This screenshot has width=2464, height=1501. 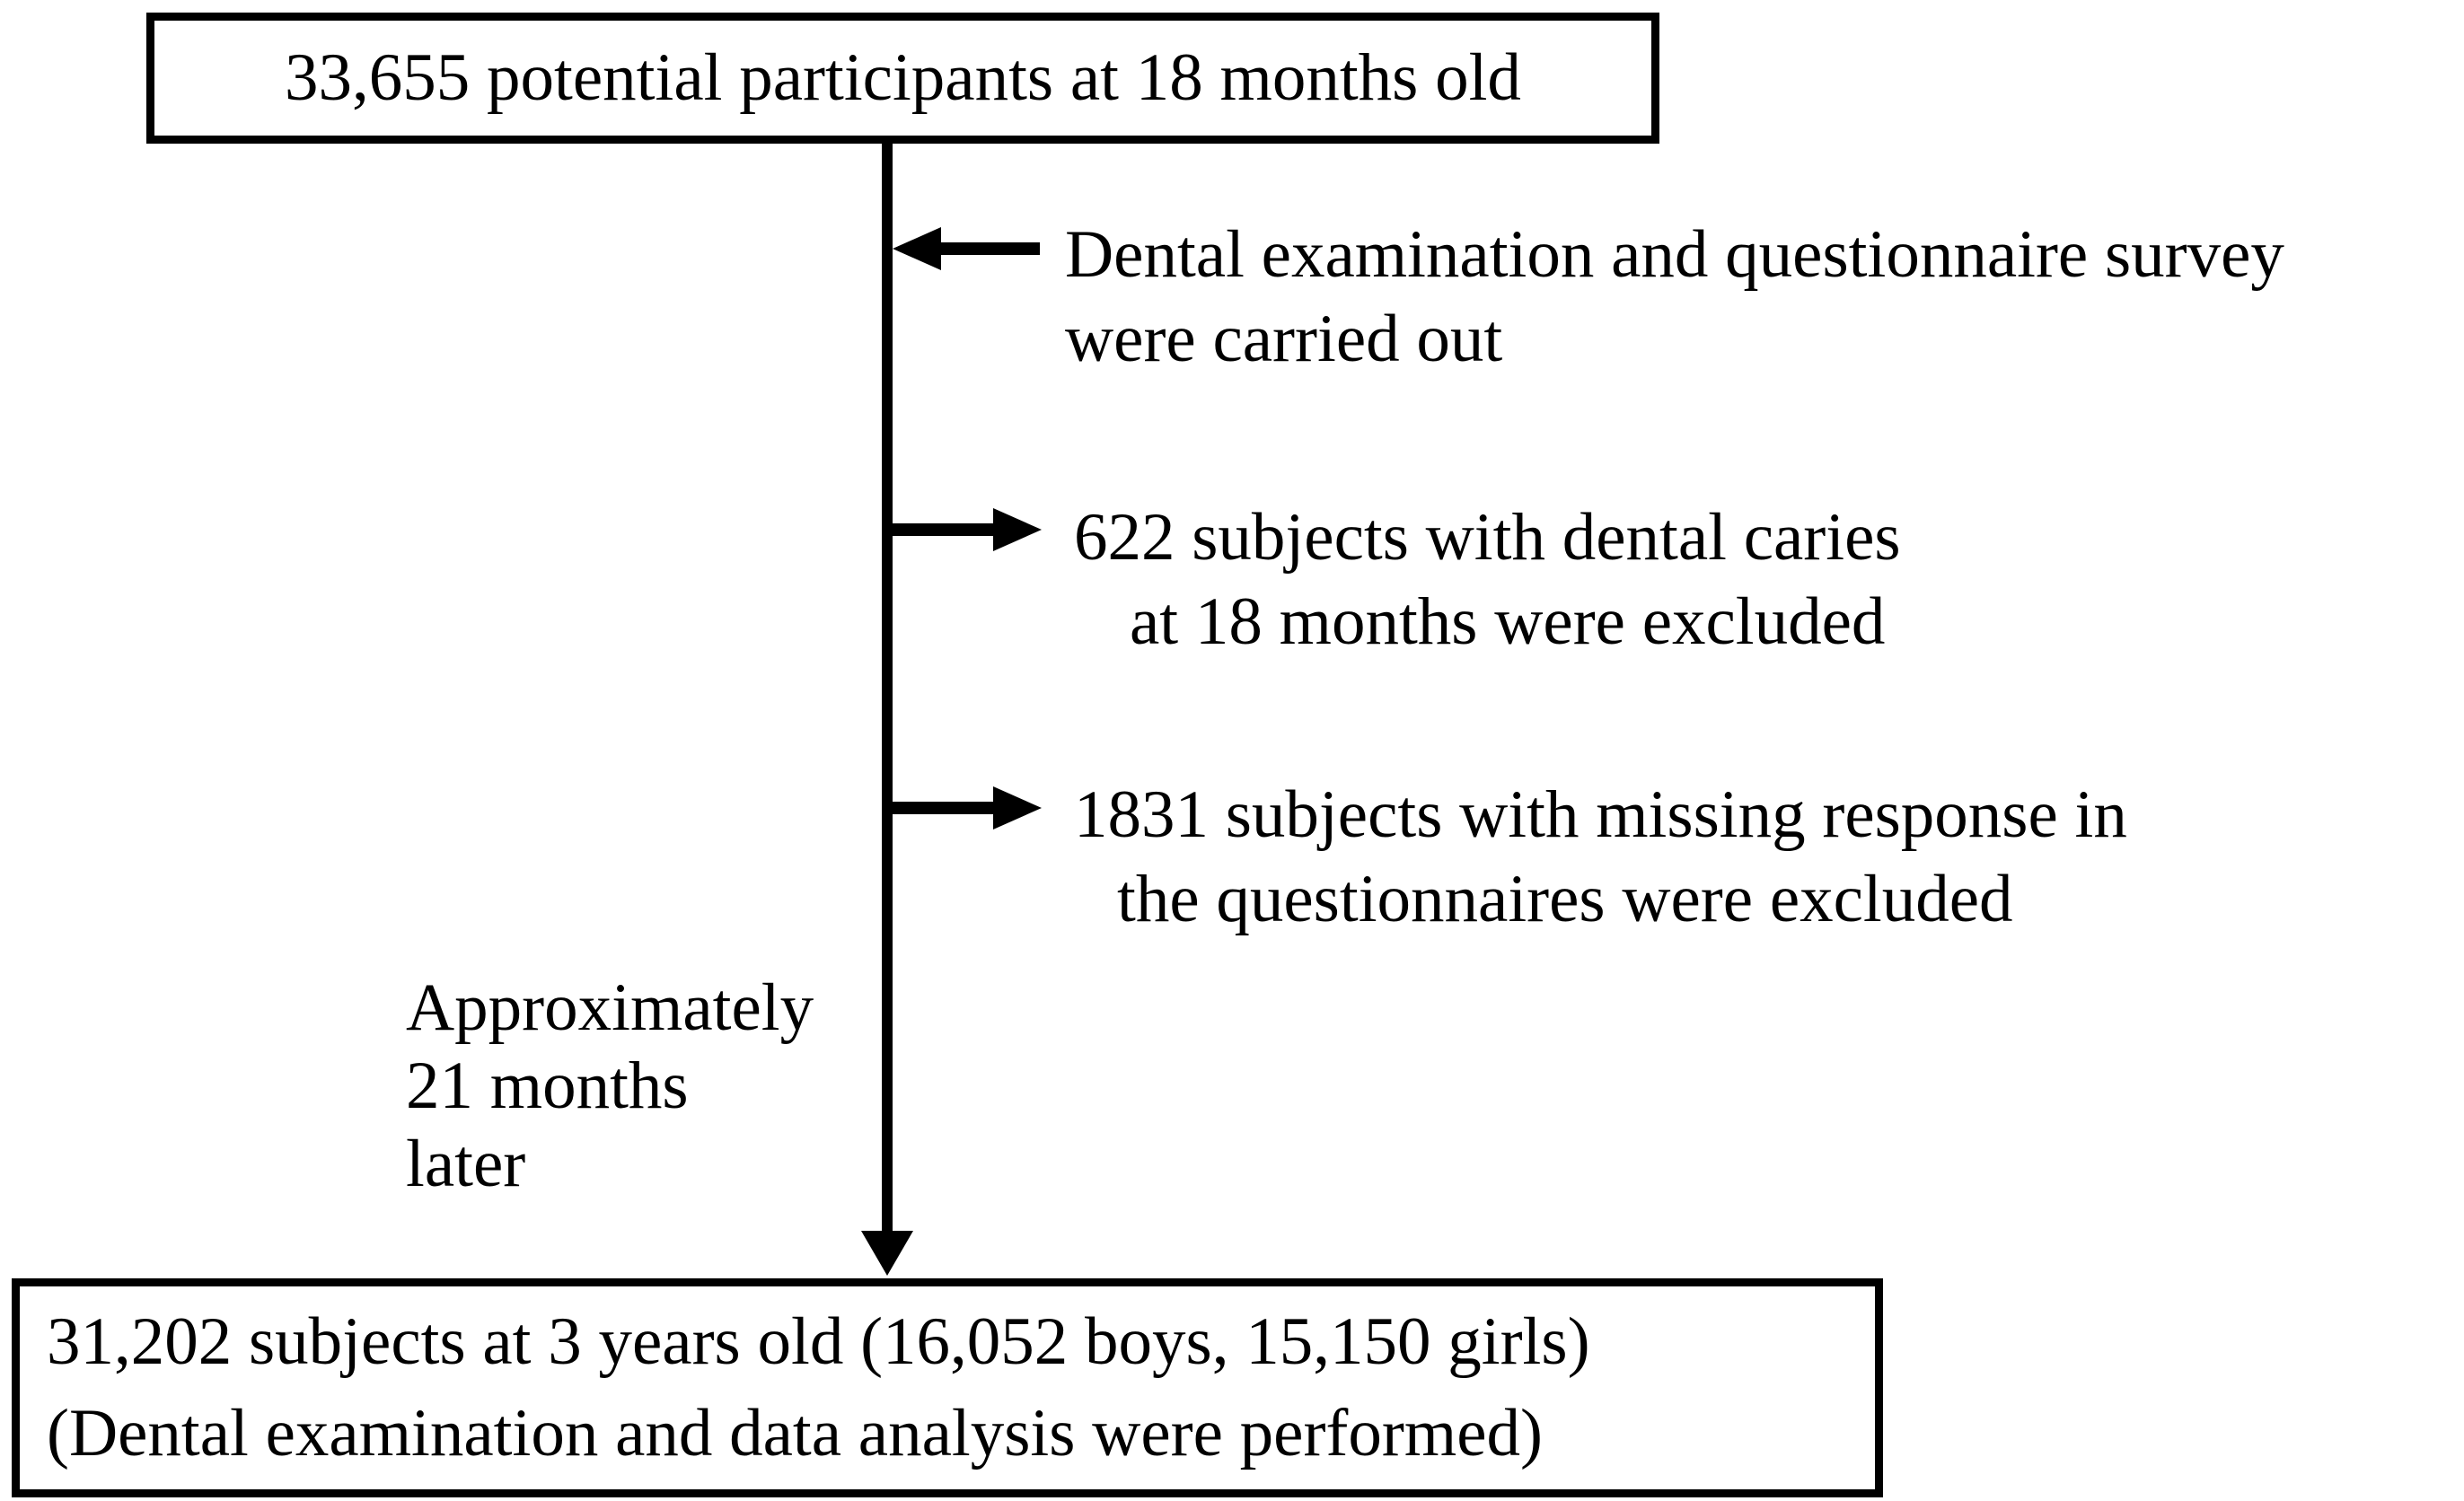 What do you see at coordinates (466, 1164) in the screenshot?
I see `time-note-line-3: later` at bounding box center [466, 1164].